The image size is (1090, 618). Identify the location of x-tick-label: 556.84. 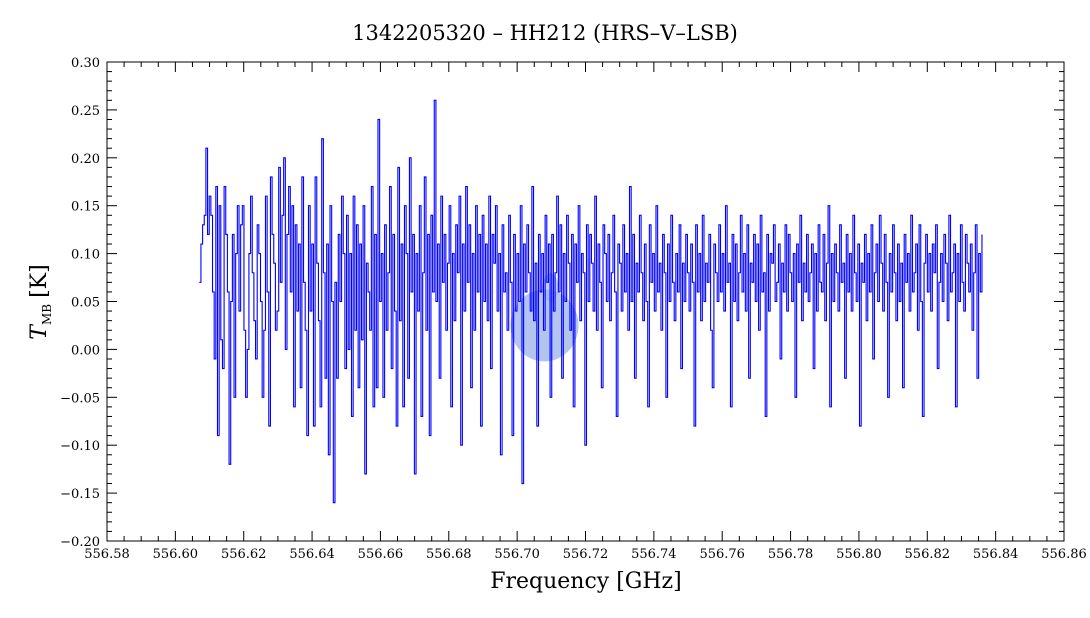
(996, 554).